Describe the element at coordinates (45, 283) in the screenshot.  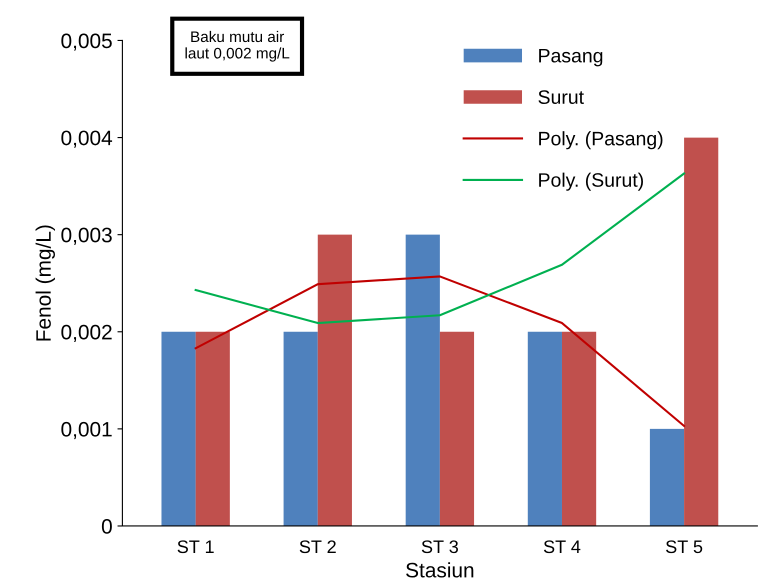
I see `y-axis-title: Fenol (mg/L)` at that location.